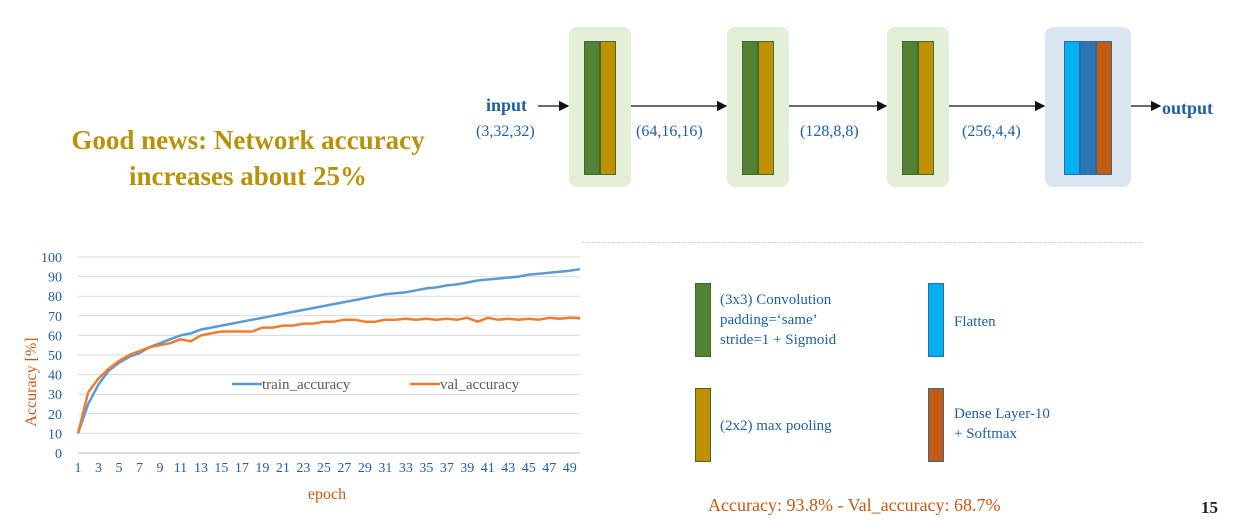  I want to click on series-lines, so click(328, 350).